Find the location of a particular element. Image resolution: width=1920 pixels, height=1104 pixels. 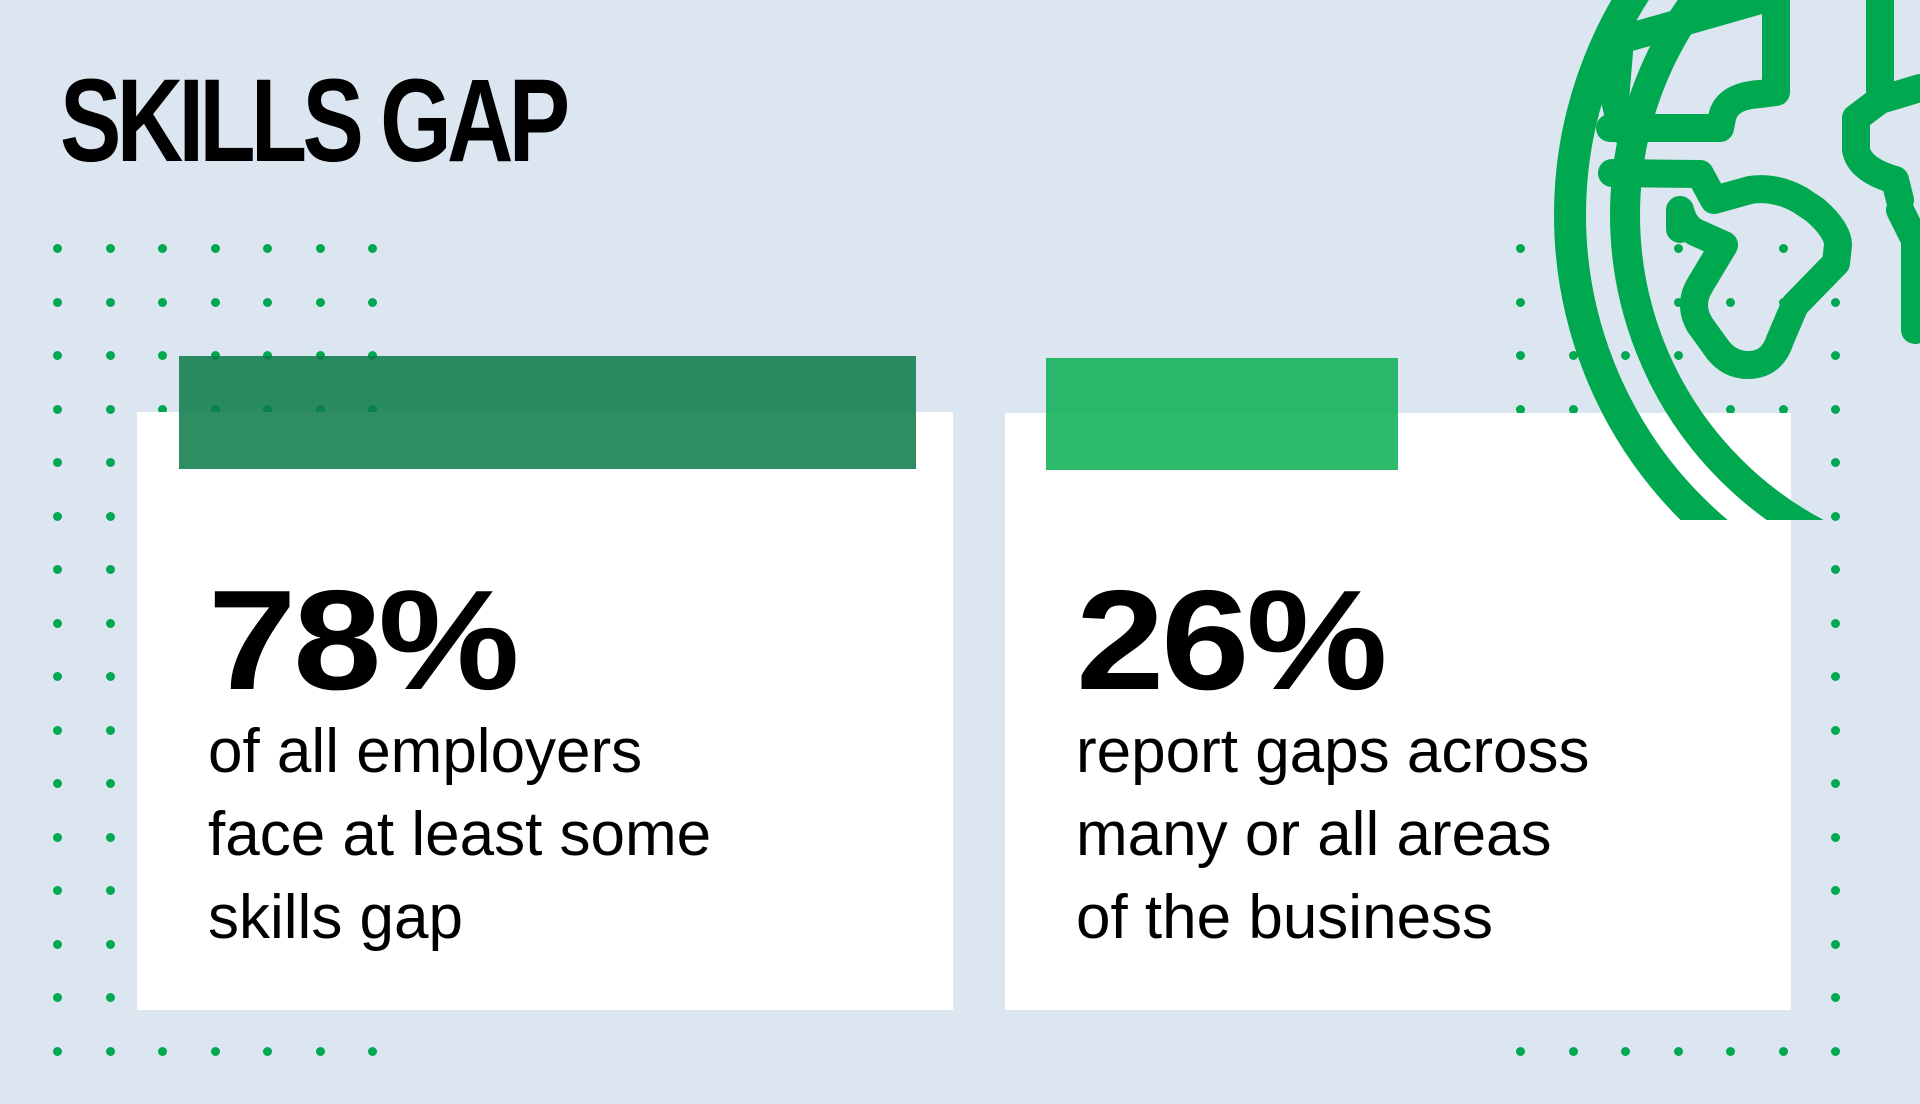

stat-line: face at least some is located at coordinates (460, 834).